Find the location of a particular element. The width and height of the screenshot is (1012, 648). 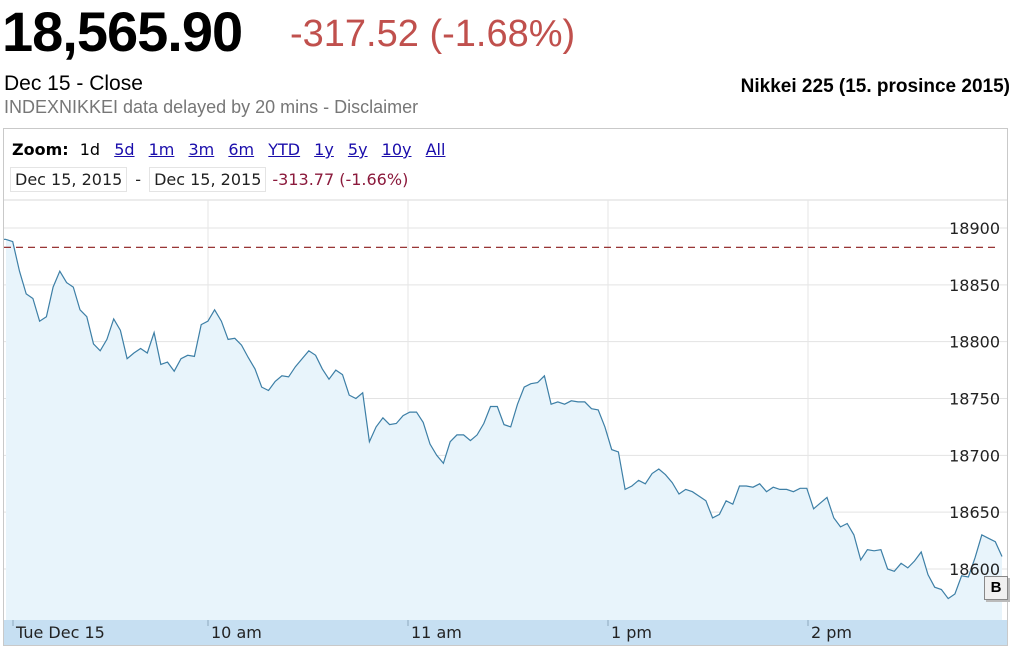

y-tick-label: 18700 is located at coordinates (974, 455).